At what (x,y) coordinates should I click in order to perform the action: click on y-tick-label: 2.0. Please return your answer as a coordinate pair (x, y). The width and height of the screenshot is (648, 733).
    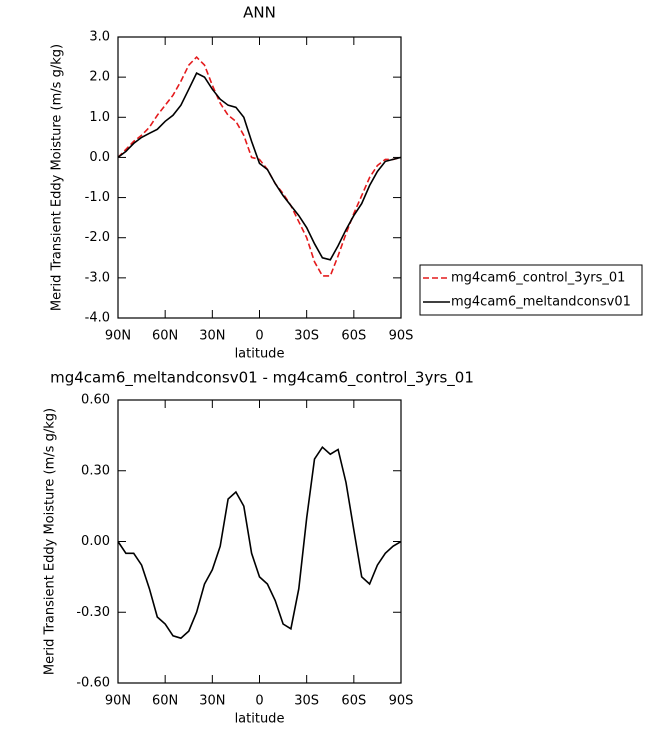
    Looking at the image, I should click on (99, 77).